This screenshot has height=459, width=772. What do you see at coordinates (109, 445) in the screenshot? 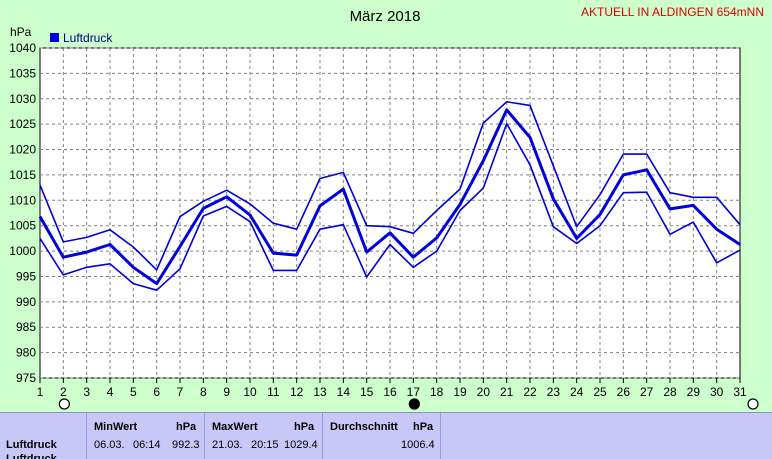
I see `min-date: 06.03.` at bounding box center [109, 445].